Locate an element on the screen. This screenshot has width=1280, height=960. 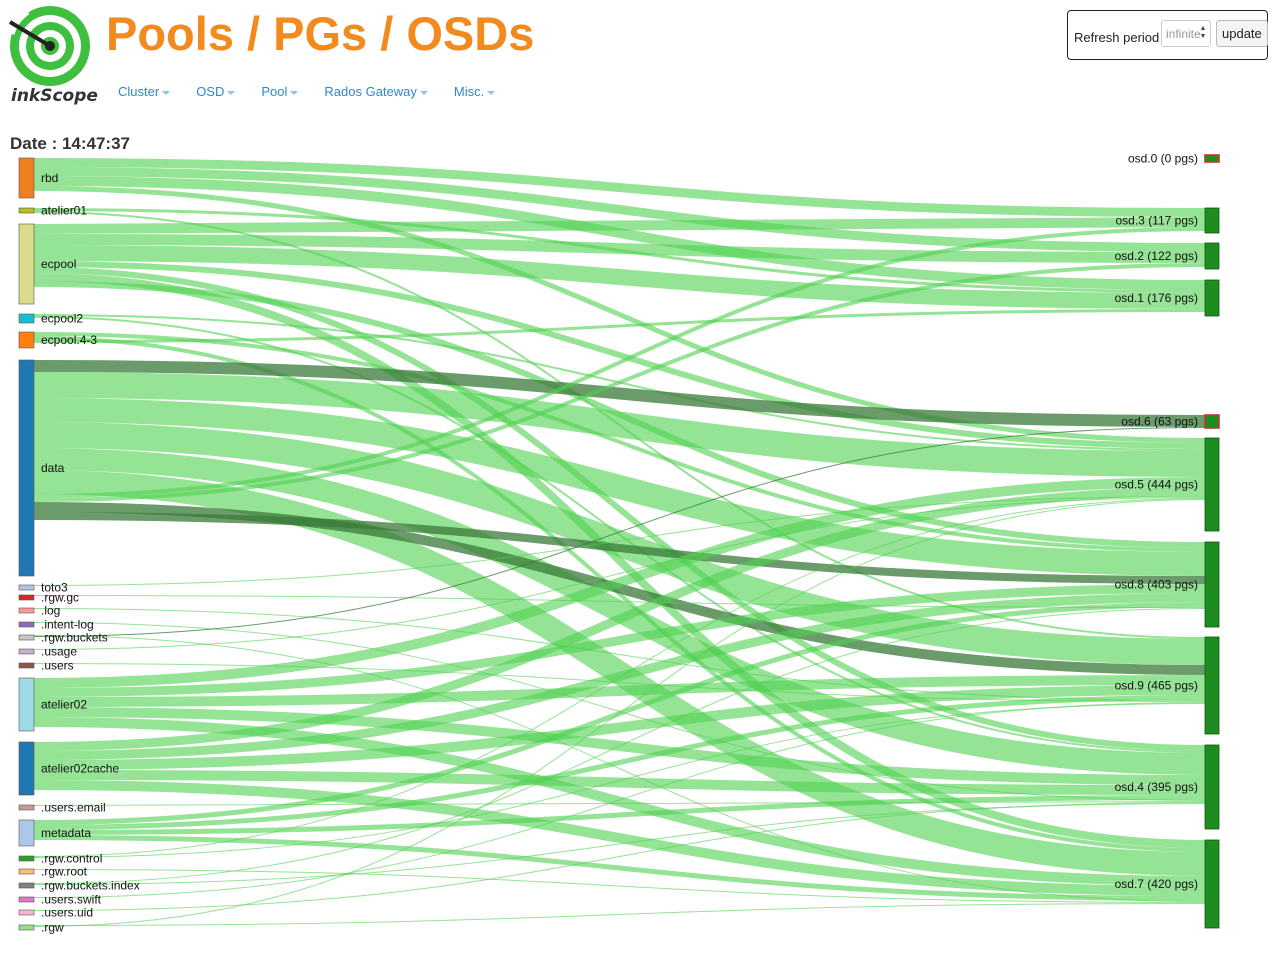
osd-node: osd.8 (403 pgs) is located at coordinates (1167, 584).